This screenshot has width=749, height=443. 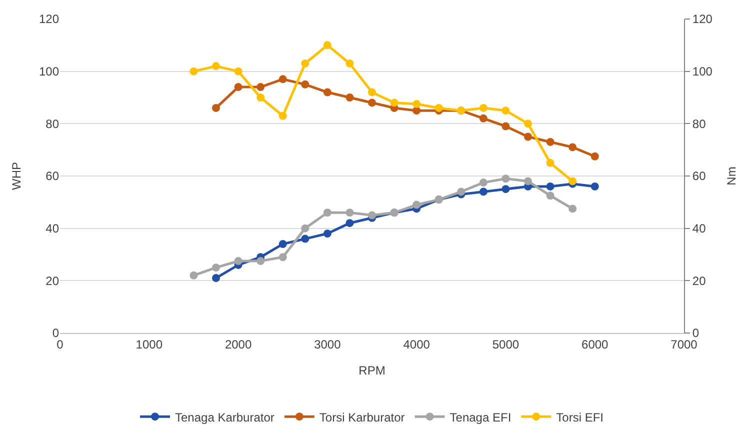 What do you see at coordinates (56, 333) in the screenshot?
I see `y-tick-label: 0` at bounding box center [56, 333].